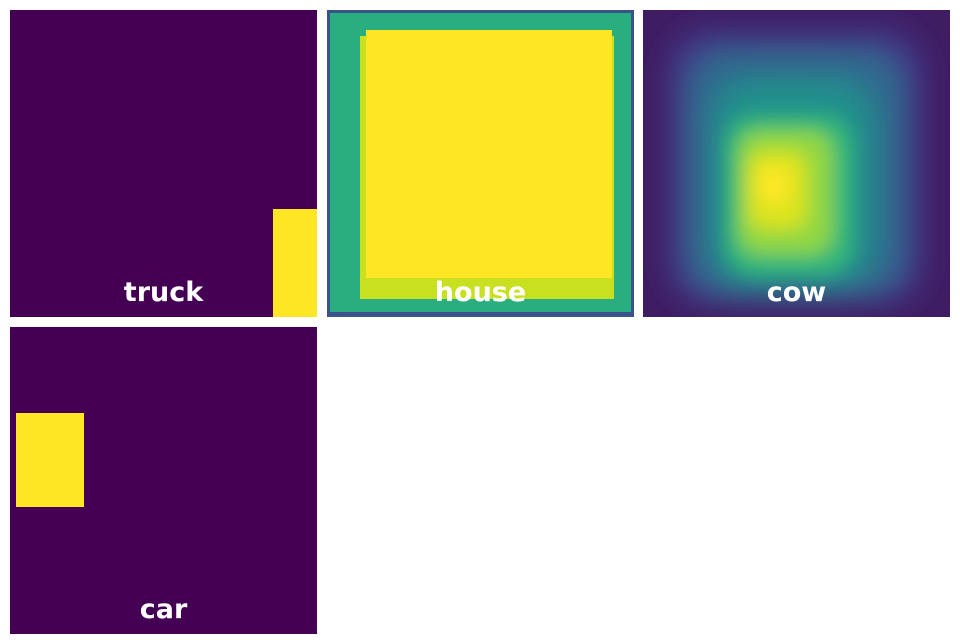  What do you see at coordinates (163, 609) in the screenshot?
I see `tile-label-car: car` at bounding box center [163, 609].